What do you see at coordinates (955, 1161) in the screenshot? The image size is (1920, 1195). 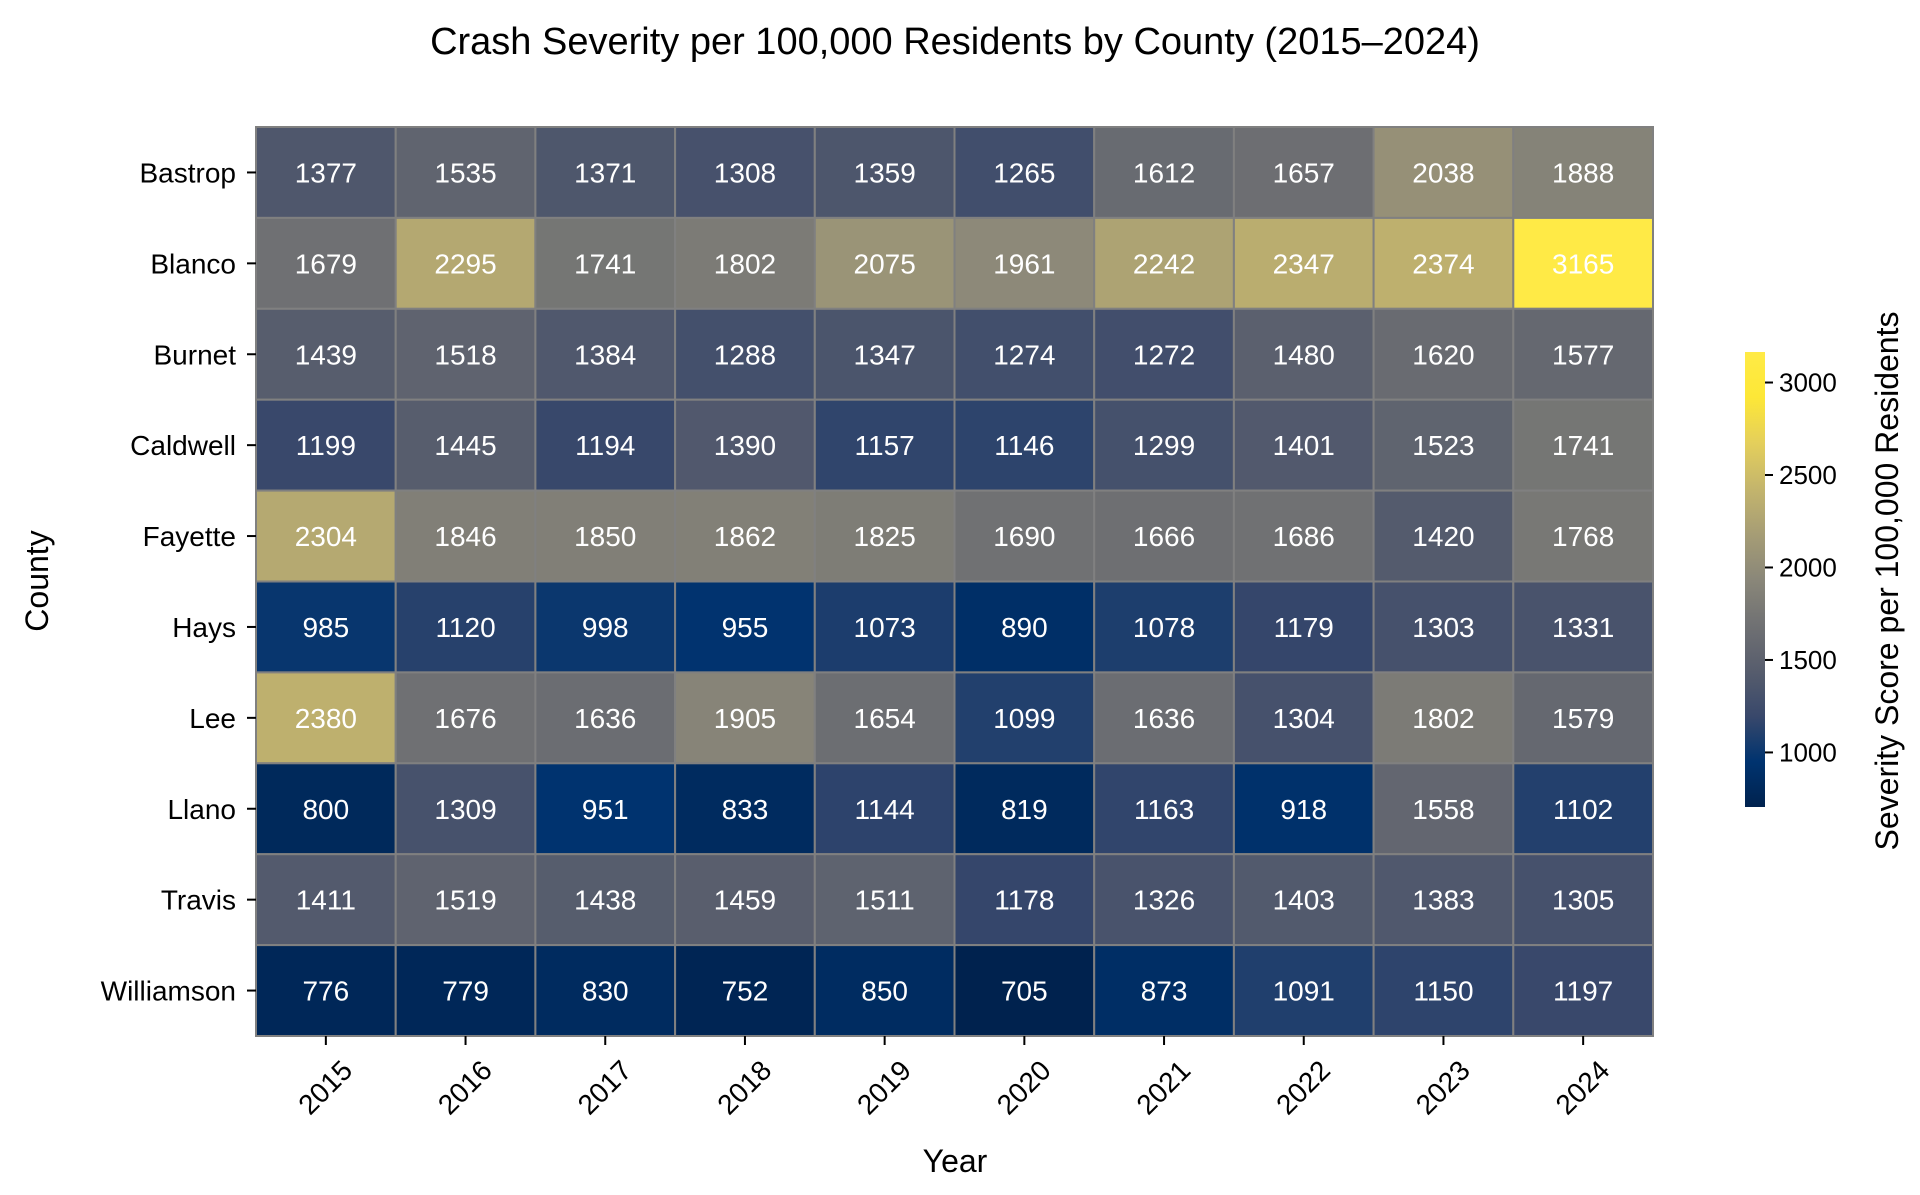 I see `x-axis-label: Year` at bounding box center [955, 1161].